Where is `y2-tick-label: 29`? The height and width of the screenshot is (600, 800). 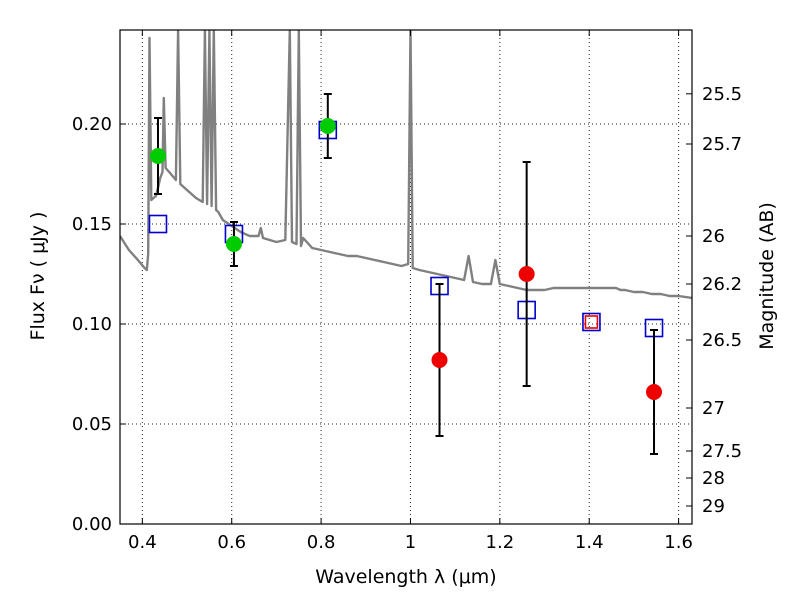 y2-tick-label: 29 is located at coordinates (713, 506).